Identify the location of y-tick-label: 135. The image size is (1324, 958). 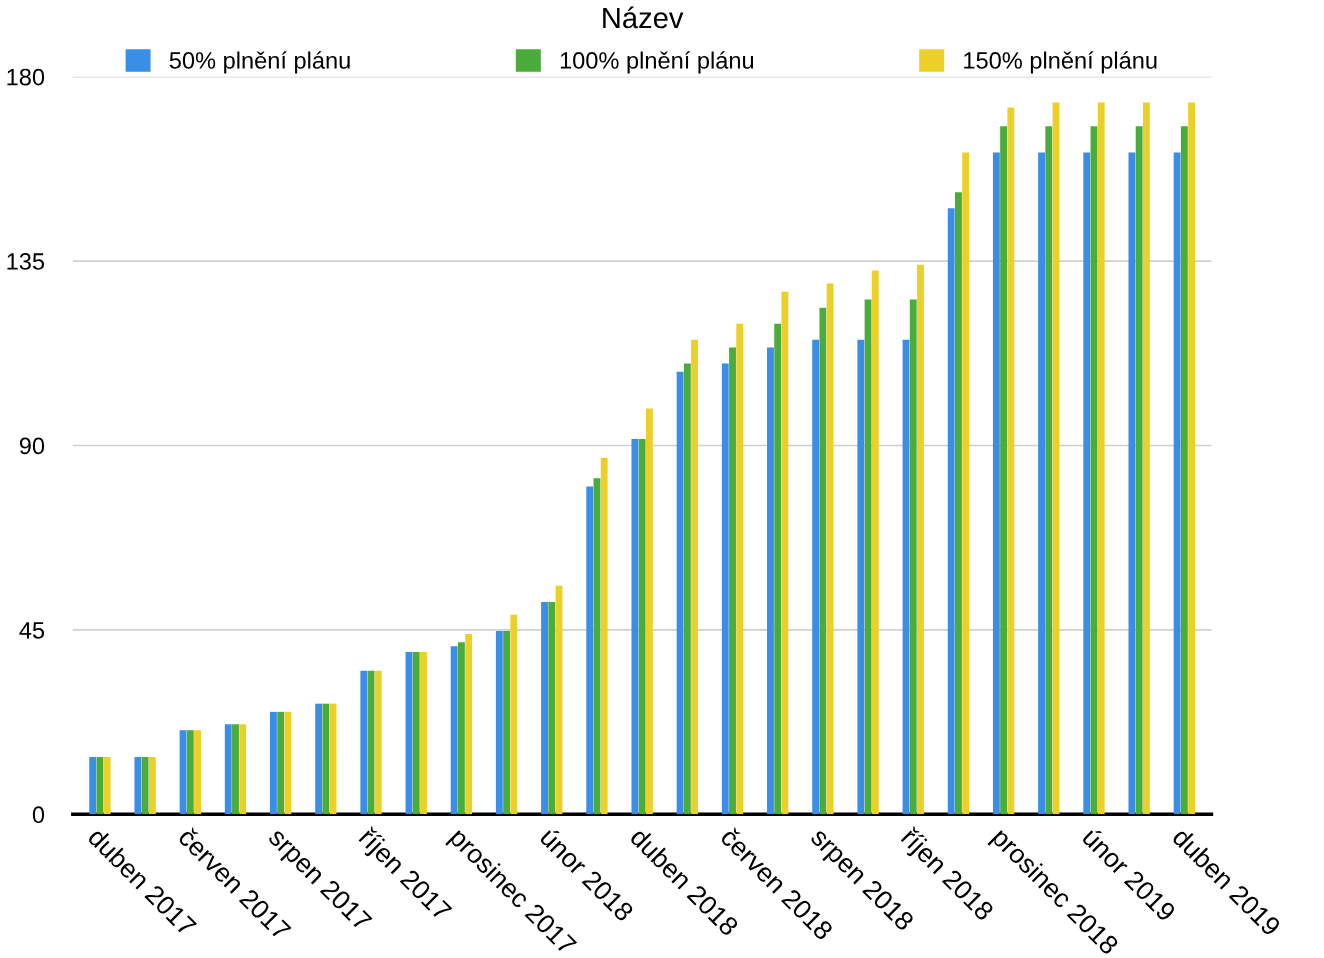
(26, 261).